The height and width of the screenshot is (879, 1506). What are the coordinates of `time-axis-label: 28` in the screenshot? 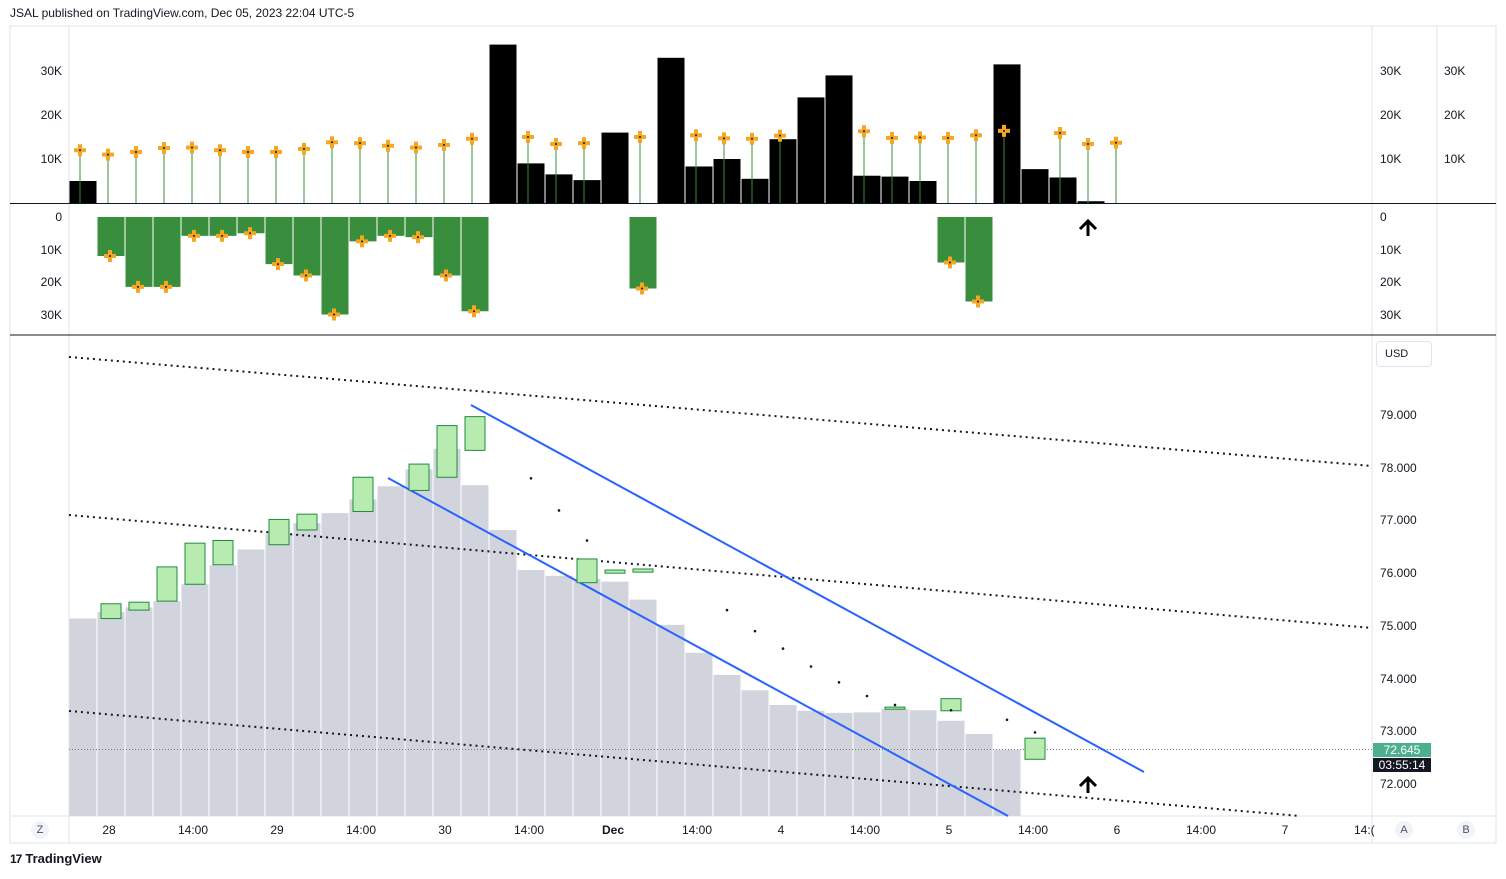 It's located at (109, 830).